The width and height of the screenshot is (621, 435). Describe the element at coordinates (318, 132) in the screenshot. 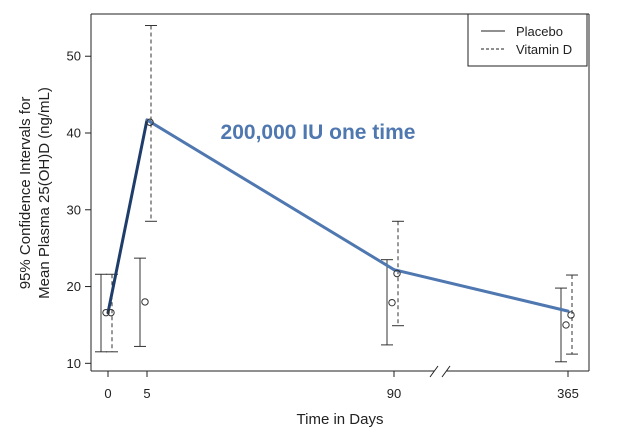

I see `annotation-label: 200,000 IU one time` at that location.